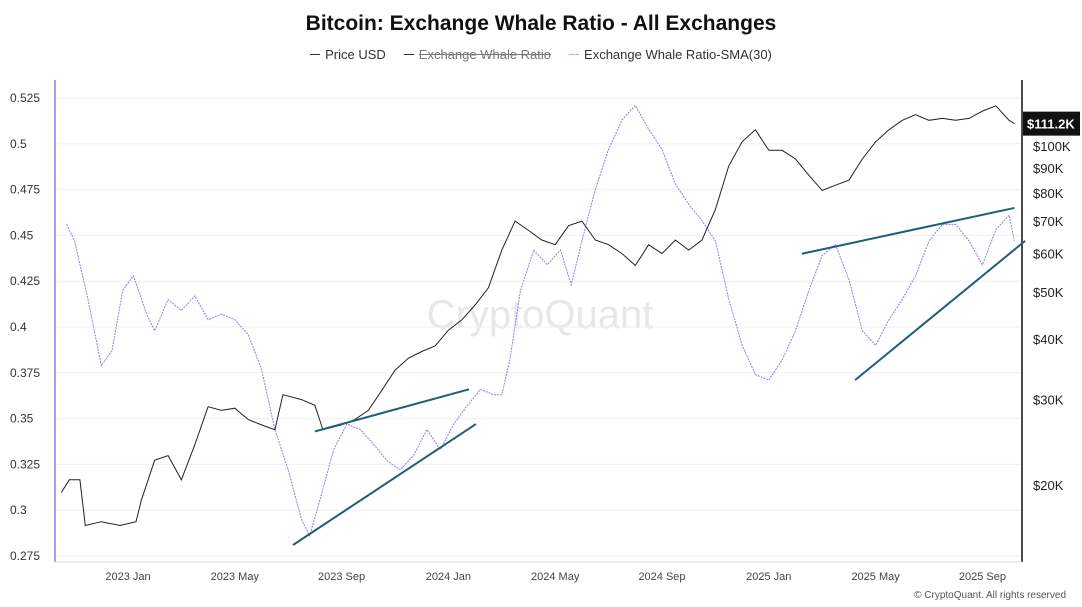 The width and height of the screenshot is (1082, 607). I want to click on legend-item-price: Price USD, so click(348, 54).